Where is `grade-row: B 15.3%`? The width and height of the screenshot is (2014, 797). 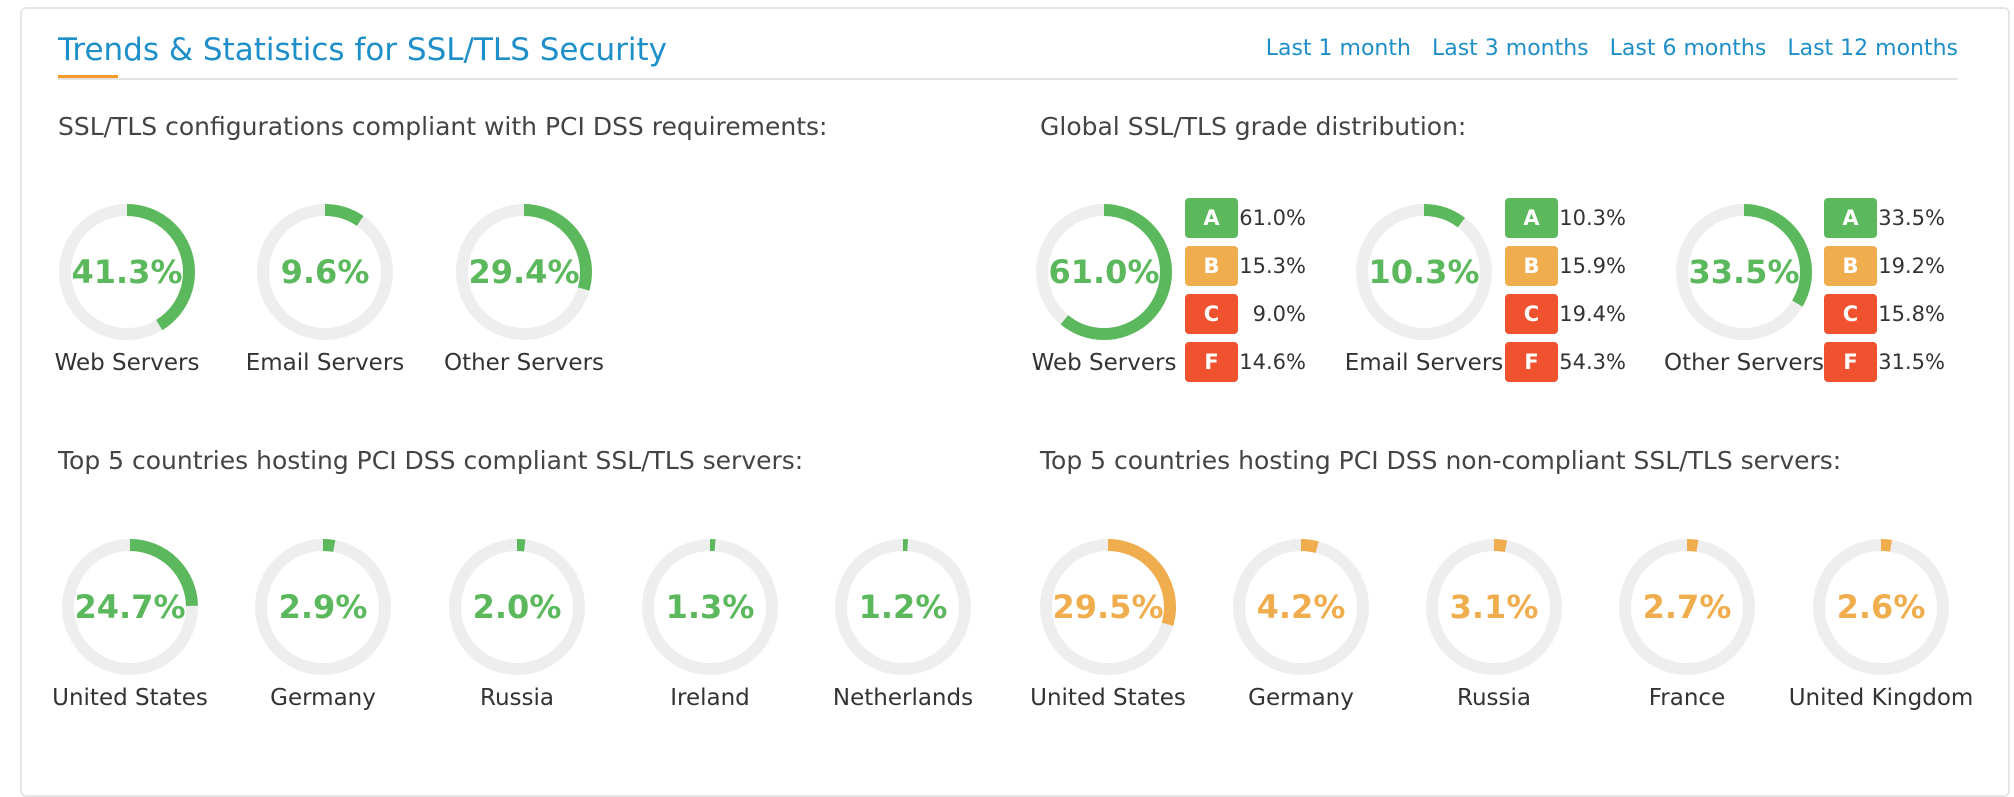 grade-row: B 15.3% is located at coordinates (1250, 265).